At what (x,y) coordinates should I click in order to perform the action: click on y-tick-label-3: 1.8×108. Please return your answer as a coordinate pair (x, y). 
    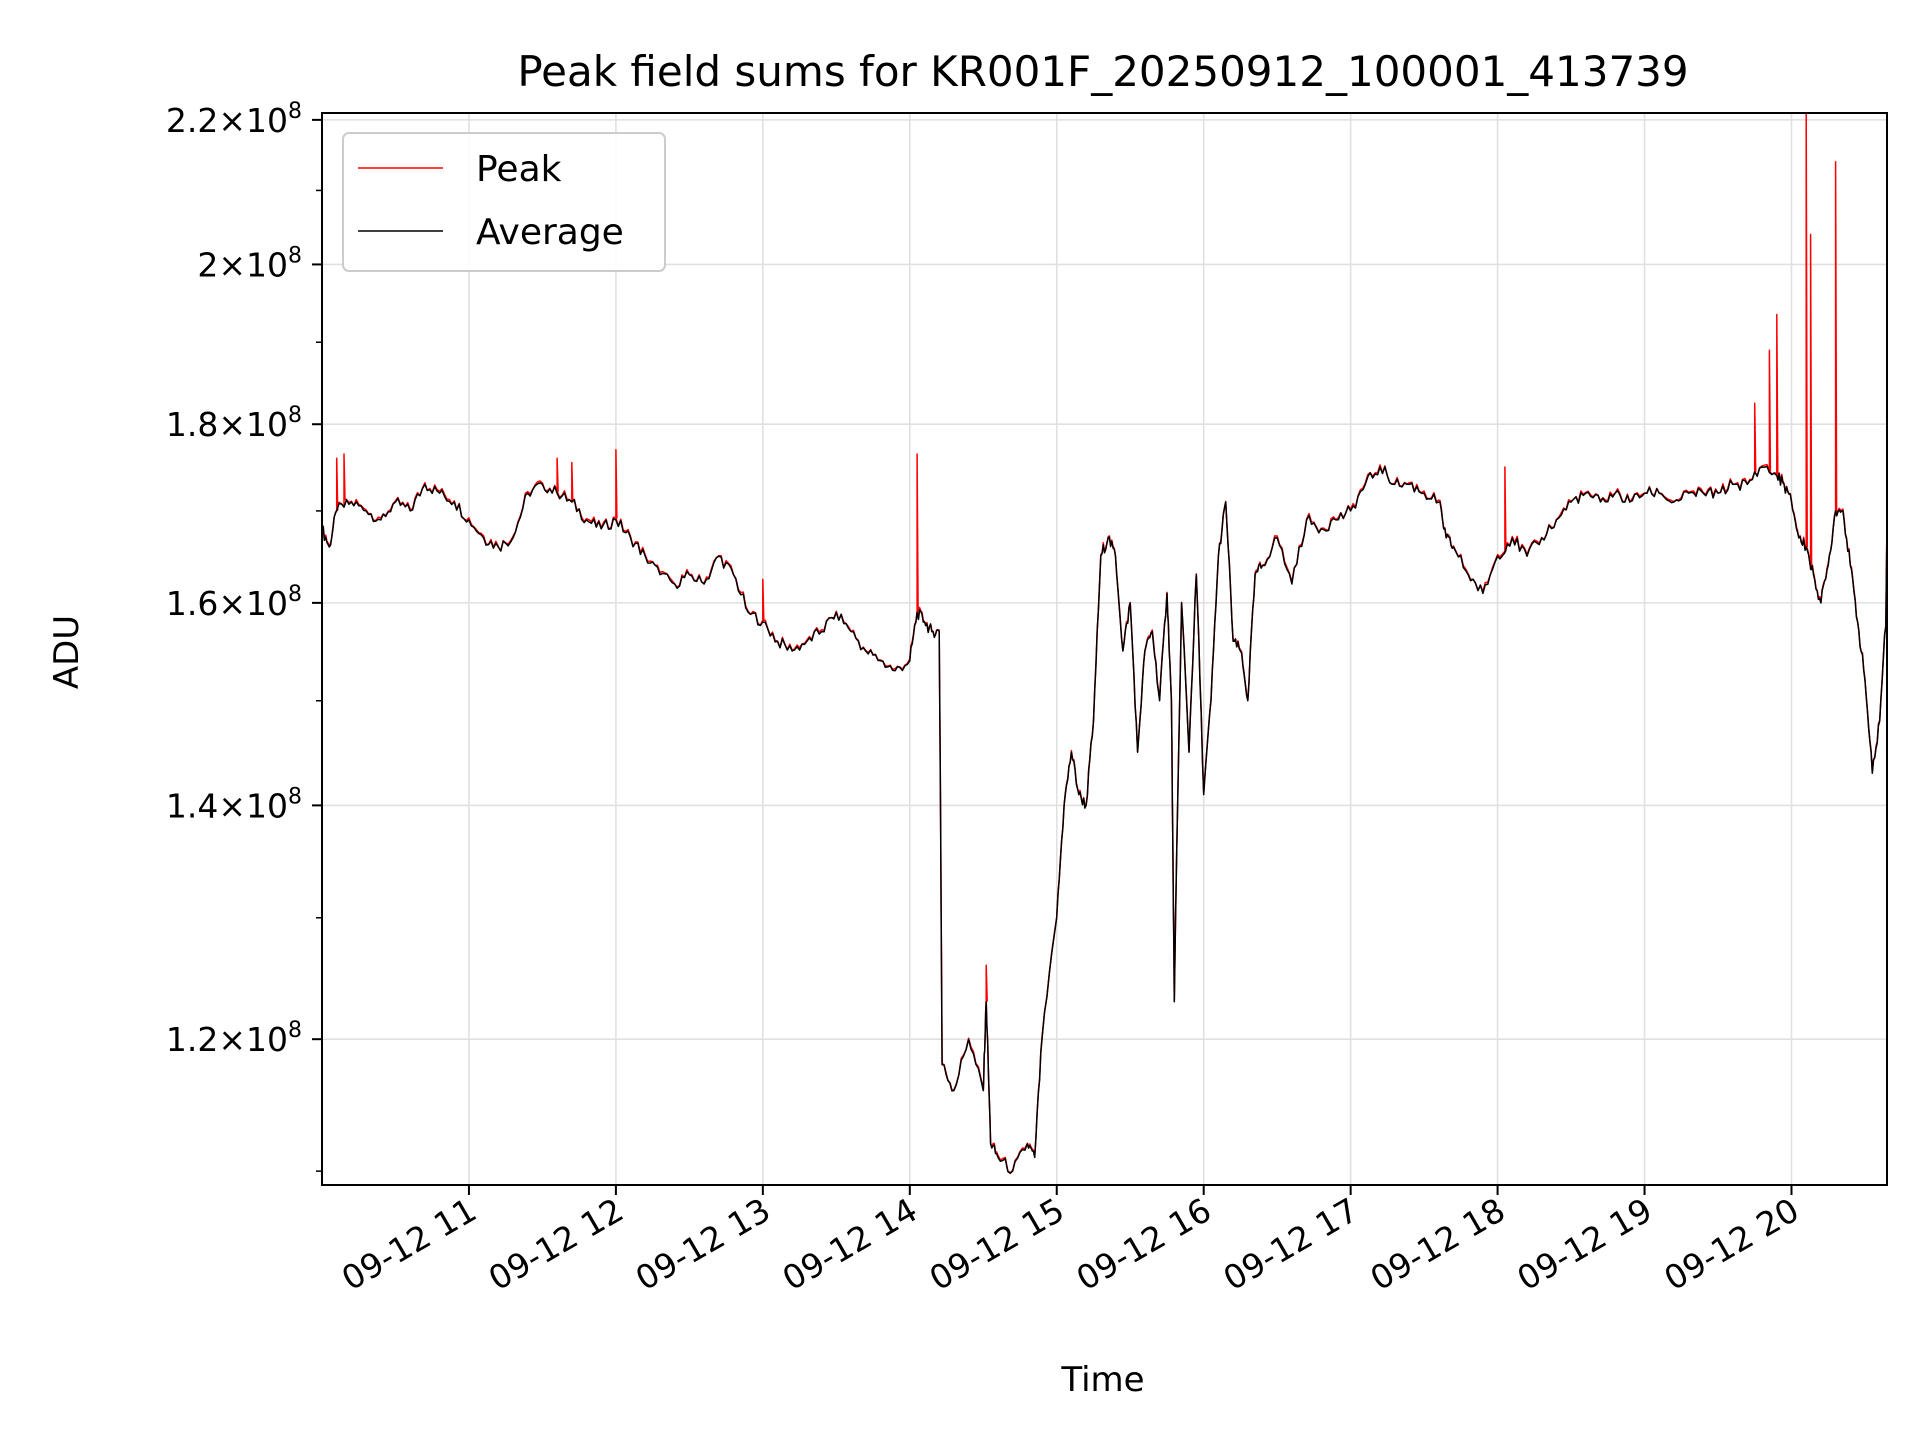
    Looking at the image, I should click on (234, 423).